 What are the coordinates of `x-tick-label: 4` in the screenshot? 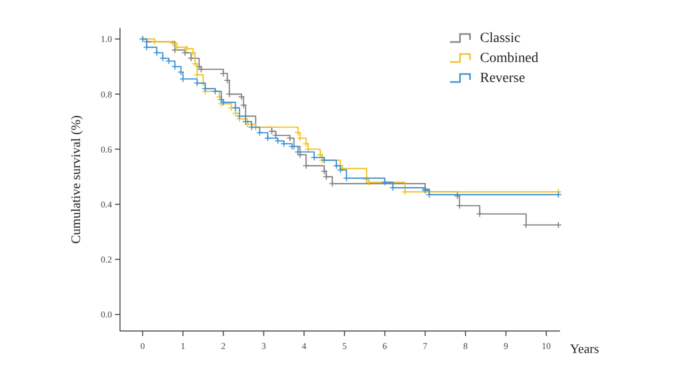 It's located at (304, 346).